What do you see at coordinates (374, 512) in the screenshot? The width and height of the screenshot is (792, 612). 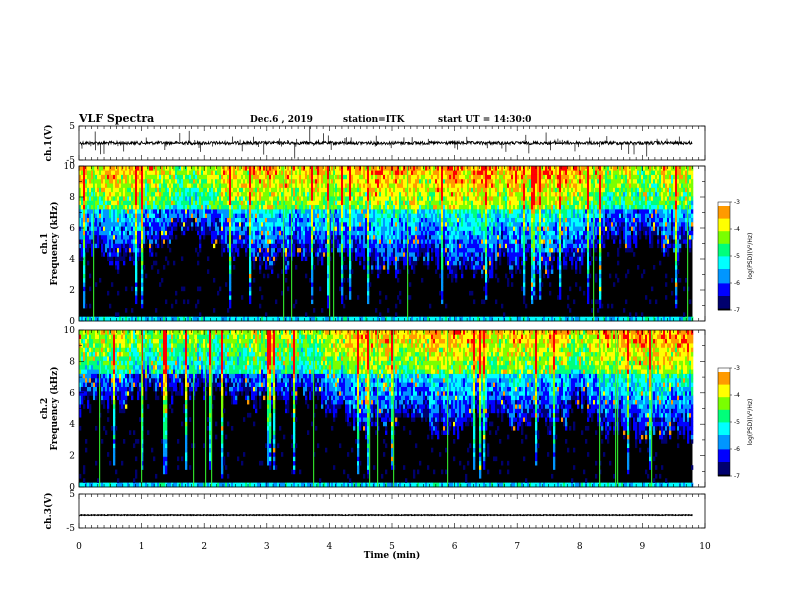 I see `ch3-waveform-panel: 5 -5 ch.3(V)` at bounding box center [374, 512].